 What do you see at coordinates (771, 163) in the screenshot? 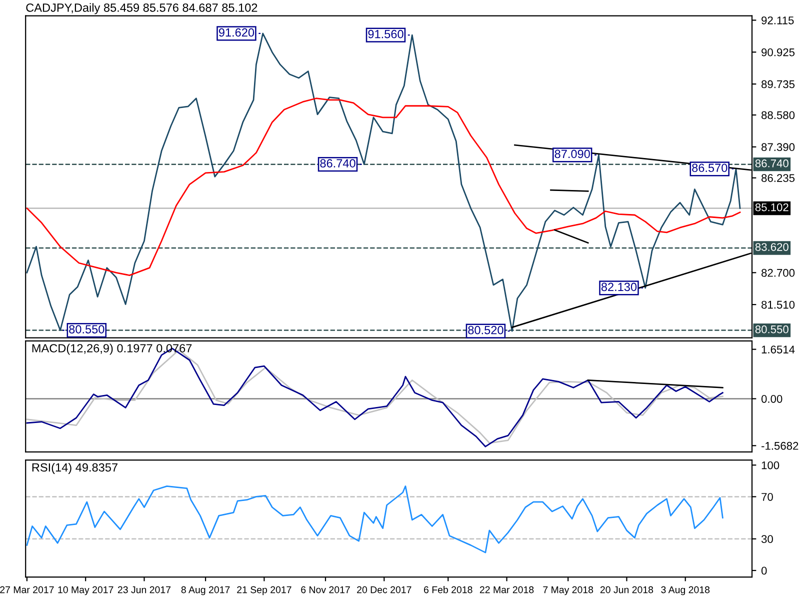
I see `ref-line-label: 86.740` at bounding box center [771, 163].